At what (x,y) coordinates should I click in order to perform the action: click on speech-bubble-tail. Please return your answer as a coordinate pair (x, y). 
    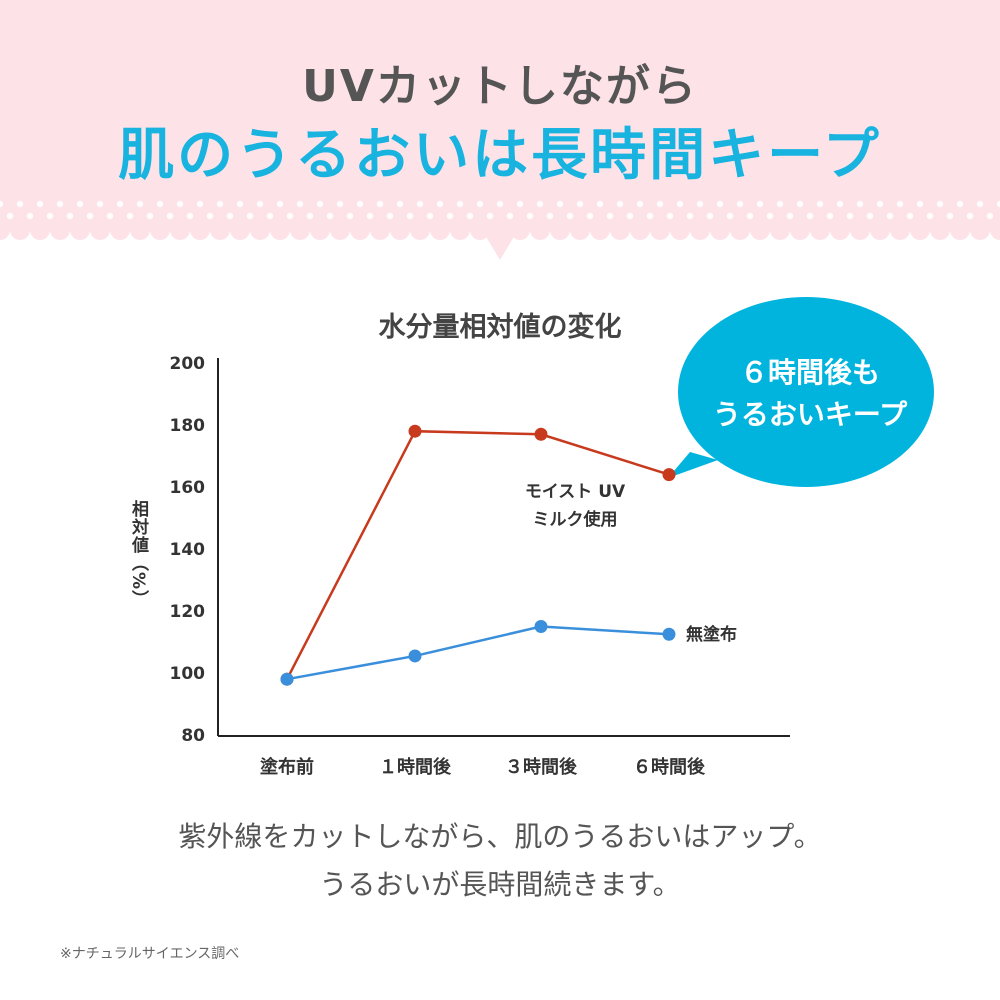
    Looking at the image, I should click on (693, 465).